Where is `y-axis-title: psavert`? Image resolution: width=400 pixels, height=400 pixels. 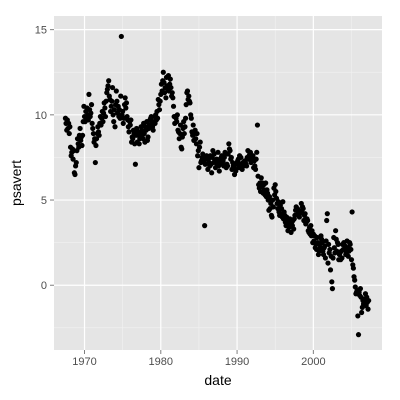
y-axis-title: psavert is located at coordinates (16, 183).